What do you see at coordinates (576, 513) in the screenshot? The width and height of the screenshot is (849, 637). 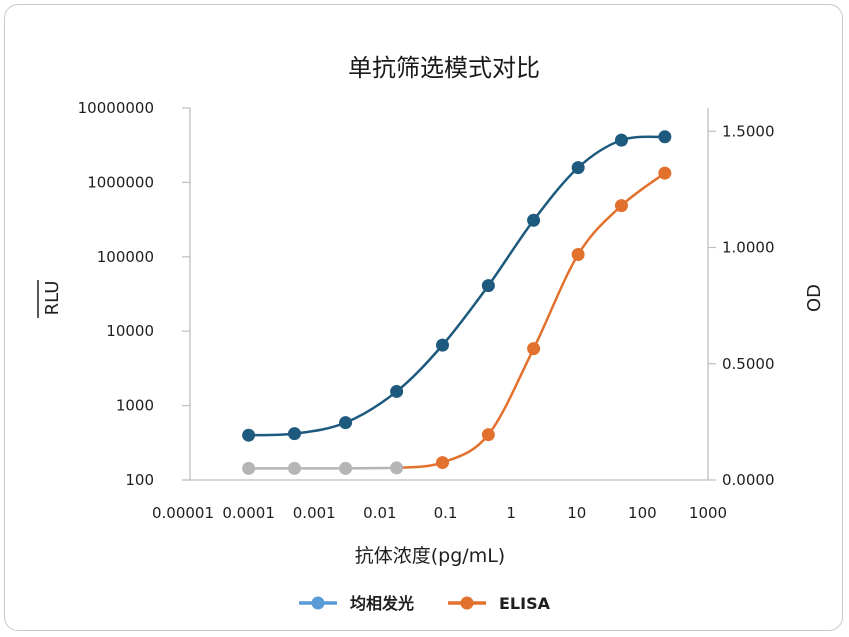 I see `x-tick-label-6: 10` at bounding box center [576, 513].